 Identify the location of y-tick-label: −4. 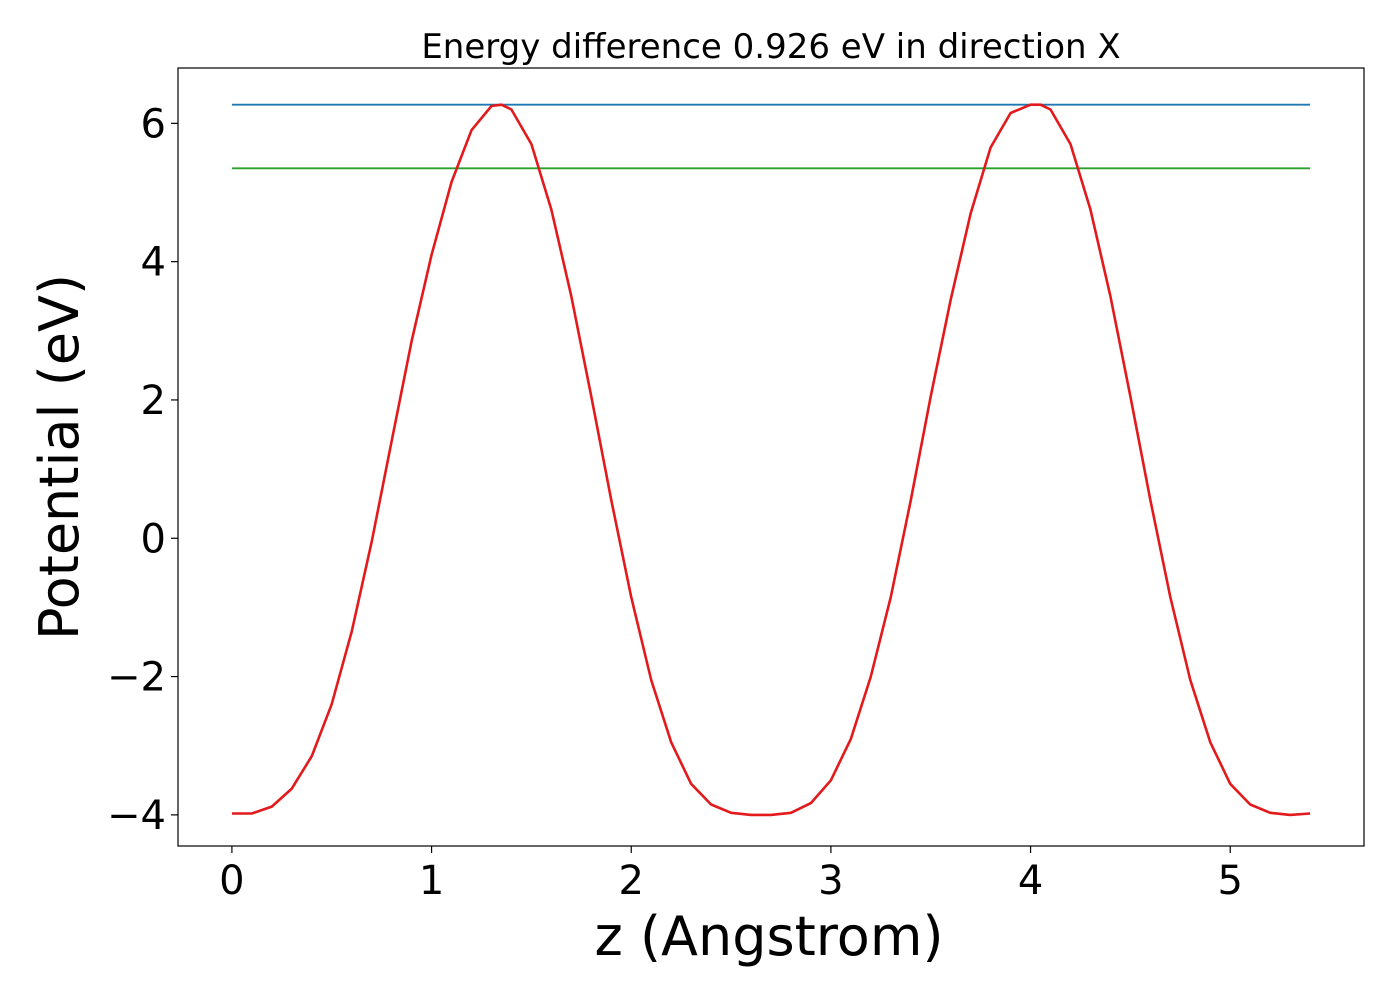
(136, 816).